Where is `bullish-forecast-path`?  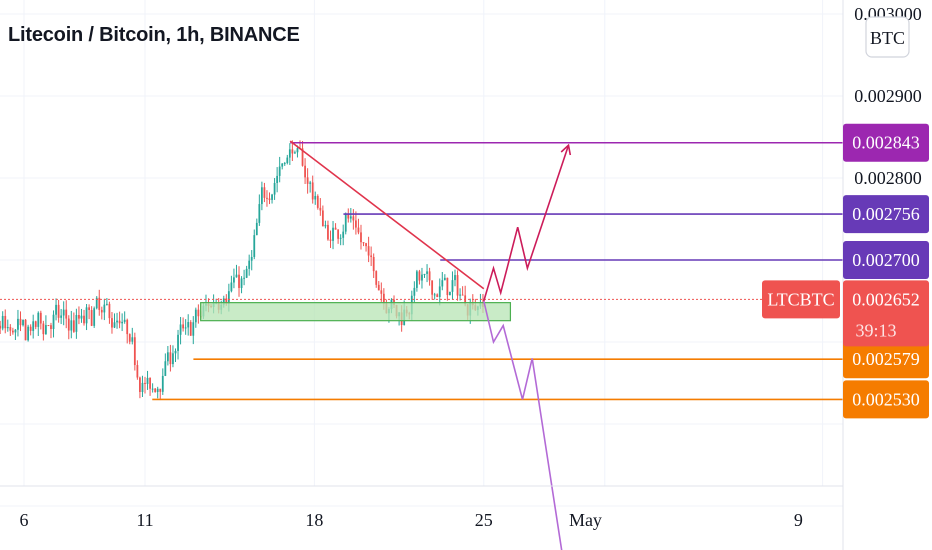 bullish-forecast-path is located at coordinates (526, 223).